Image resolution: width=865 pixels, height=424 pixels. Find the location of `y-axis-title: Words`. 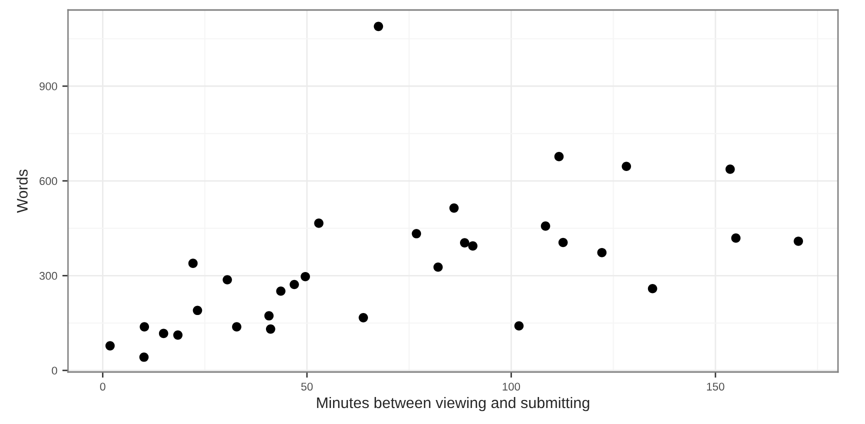

y-axis-title: Words is located at coordinates (22, 191).